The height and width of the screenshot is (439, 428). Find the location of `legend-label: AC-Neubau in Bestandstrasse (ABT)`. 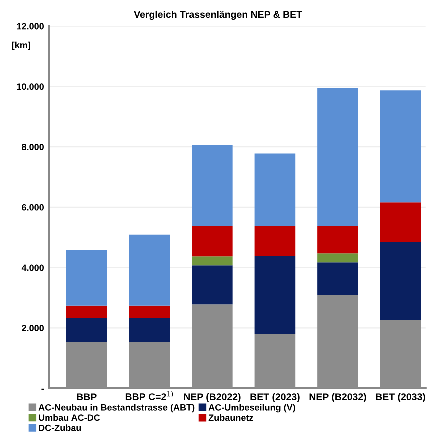

legend-label: AC-Neubau in Bestandstrasse (ABT) is located at coordinates (116, 408).